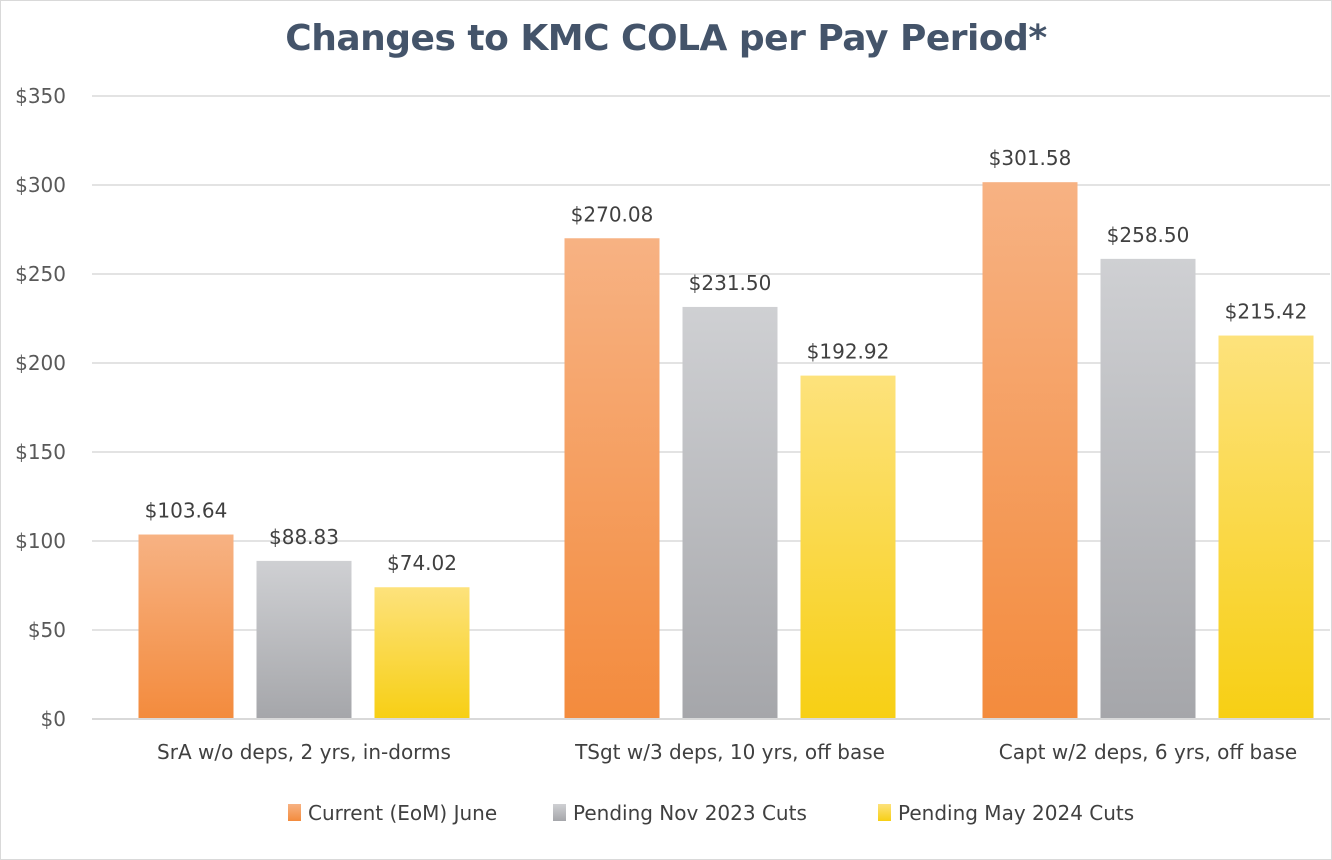  I want to click on data-label: $301.58, so click(1030, 158).